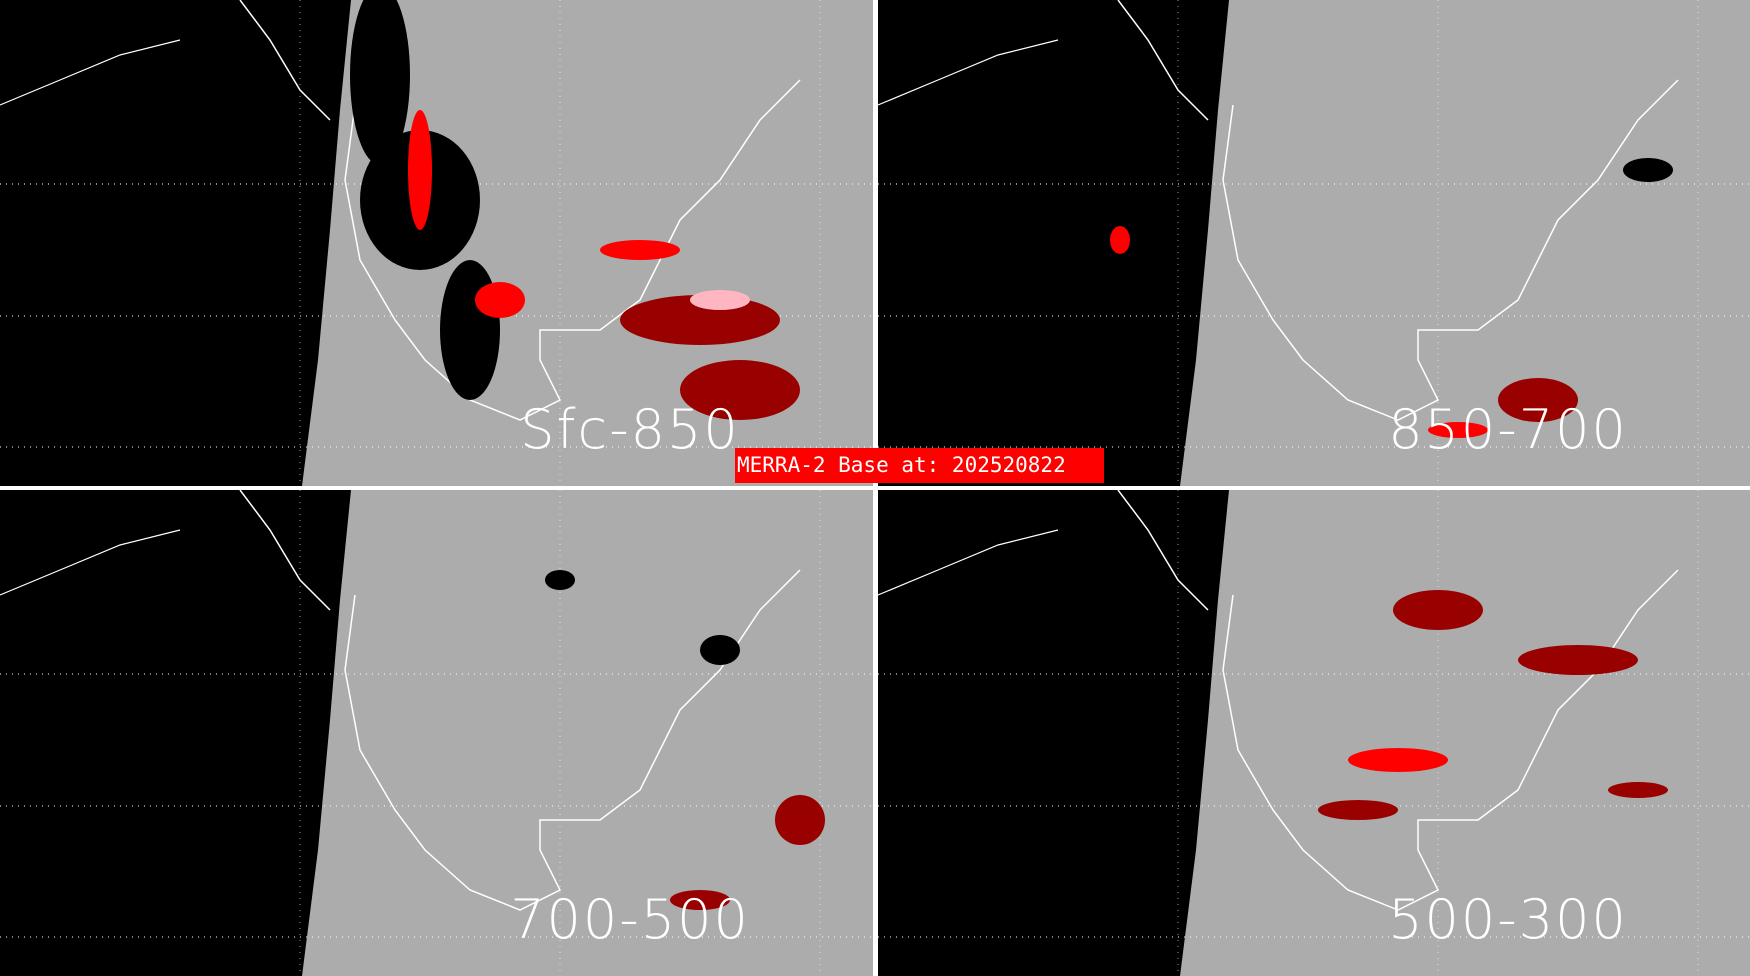 The image size is (1750, 976). I want to click on figure-title: MERRA-2 Base at: 202520822, so click(919, 465).